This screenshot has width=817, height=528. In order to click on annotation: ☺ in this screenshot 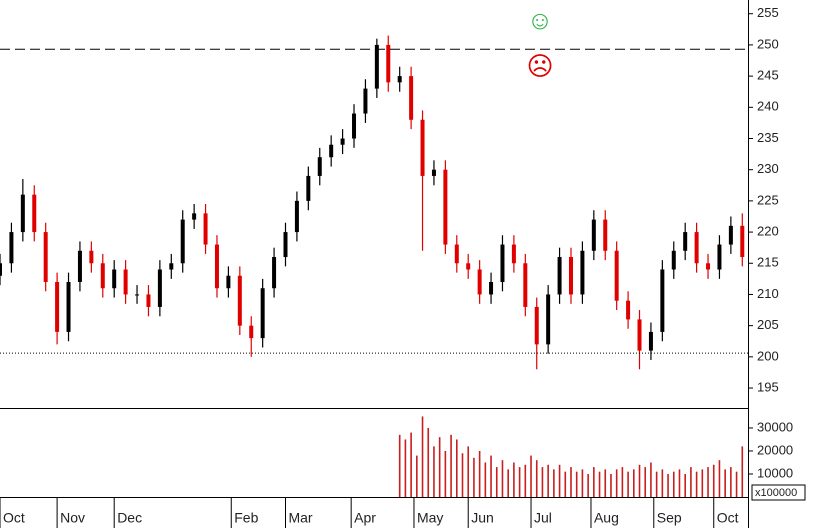, I will do `click(540, 20)`.